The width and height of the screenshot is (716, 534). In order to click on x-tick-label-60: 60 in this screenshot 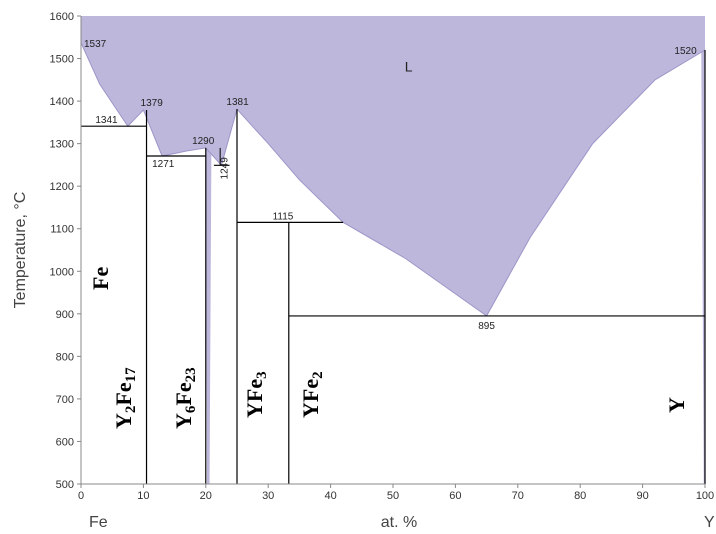, I will do `click(455, 496)`.